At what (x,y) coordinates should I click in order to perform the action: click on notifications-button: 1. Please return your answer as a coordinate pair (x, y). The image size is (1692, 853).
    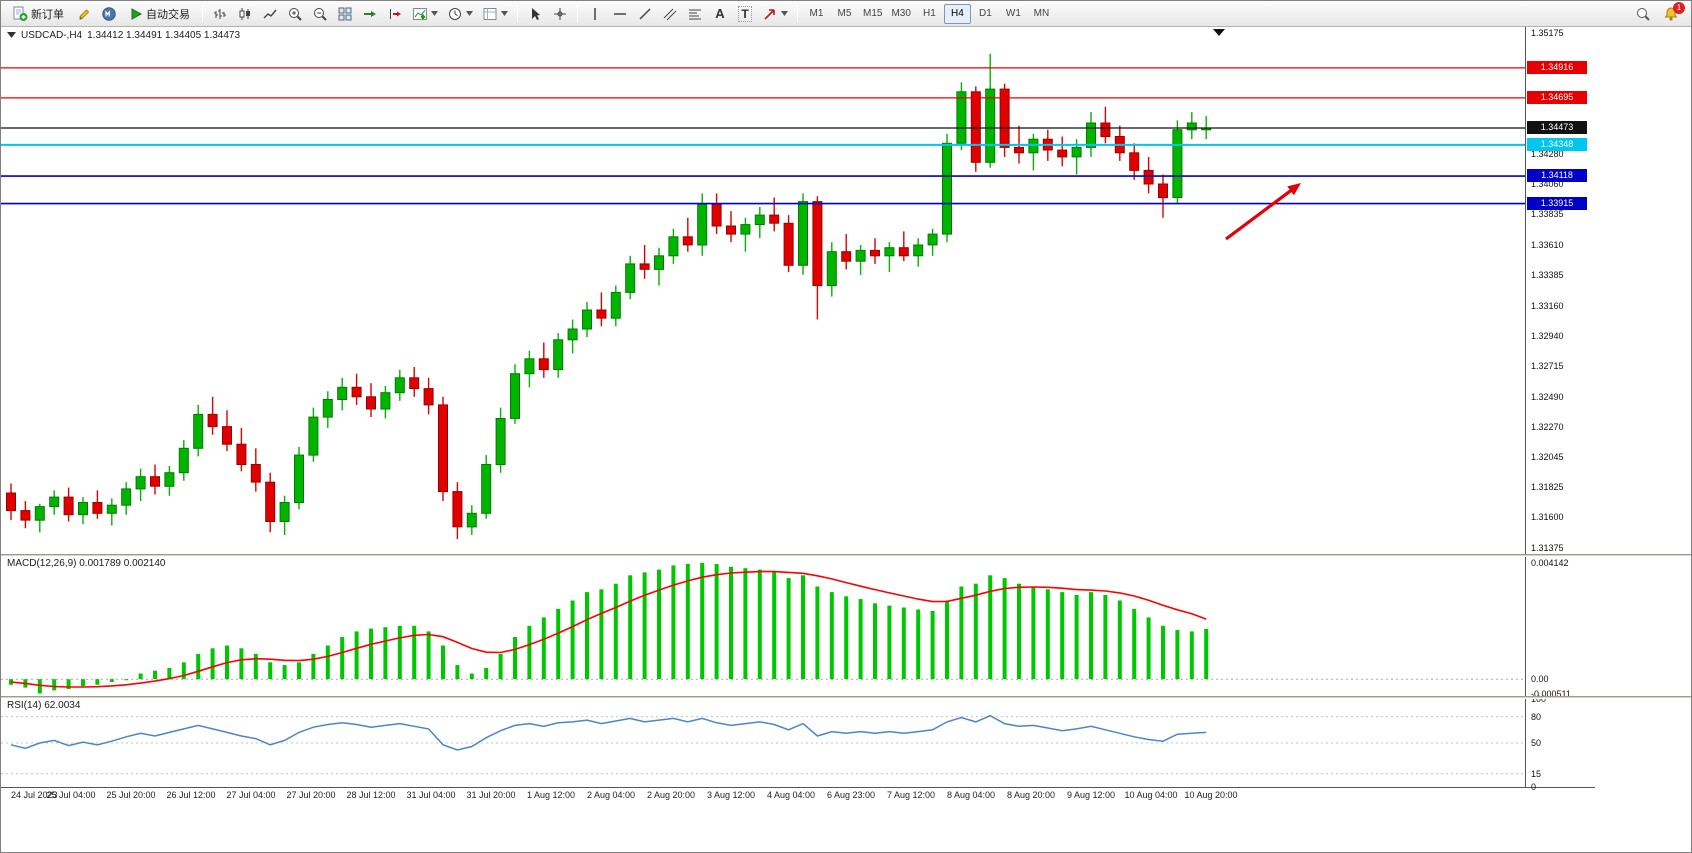
    Looking at the image, I should click on (1672, 13).